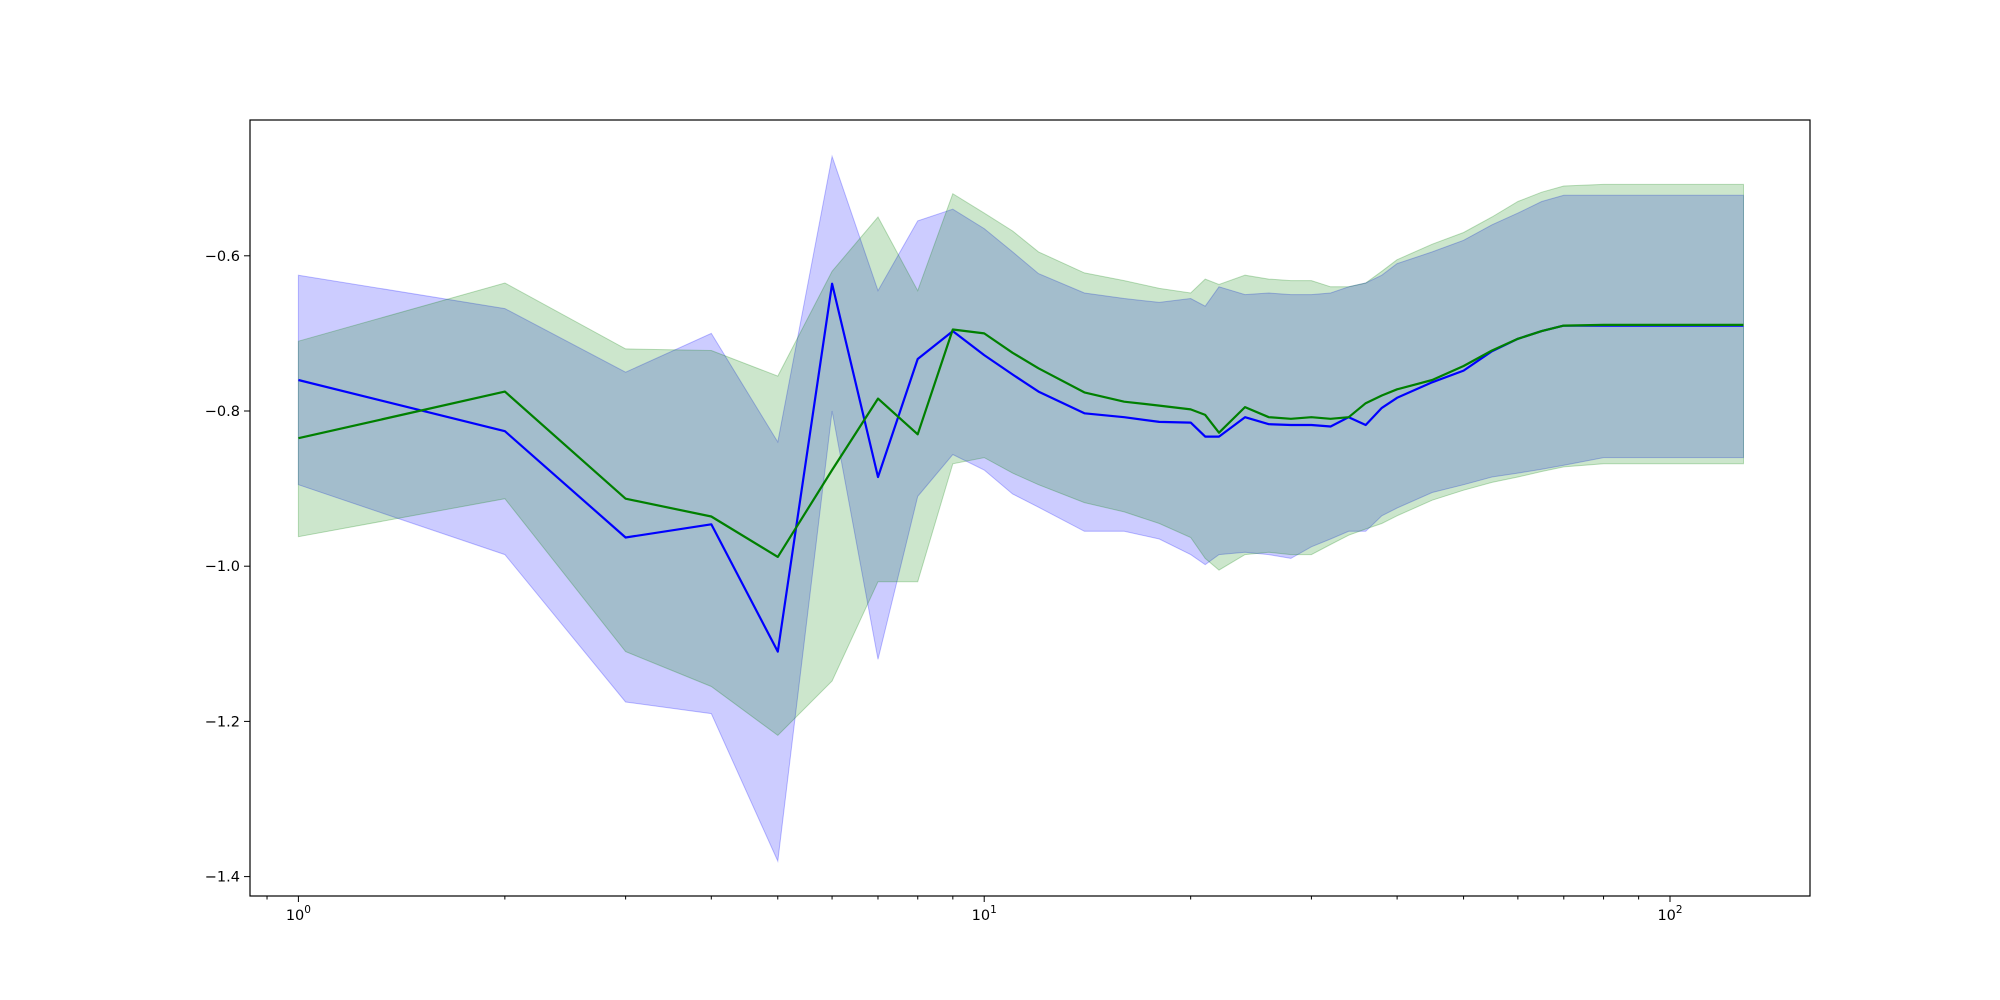  I want to click on x-axis: 10⁰ 10¹ 10², so click(974, 910).